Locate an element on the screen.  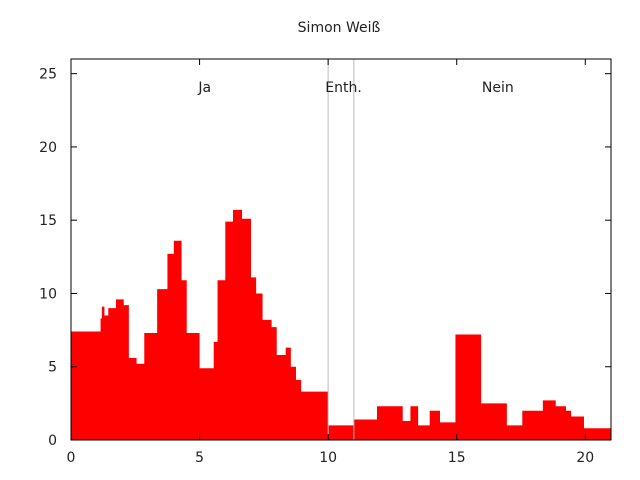
x-tick-label: 10 is located at coordinates (328, 458).